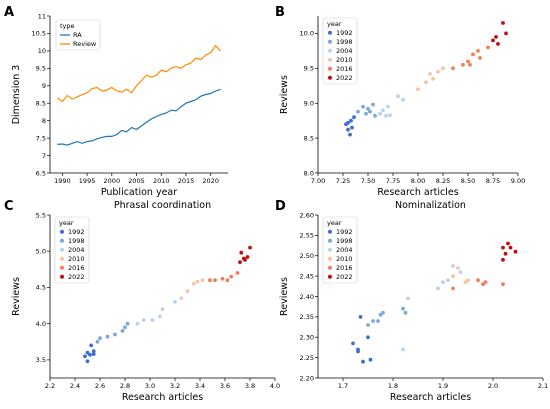  I want to click on y-tick-label: 2.55, so click(307, 236).